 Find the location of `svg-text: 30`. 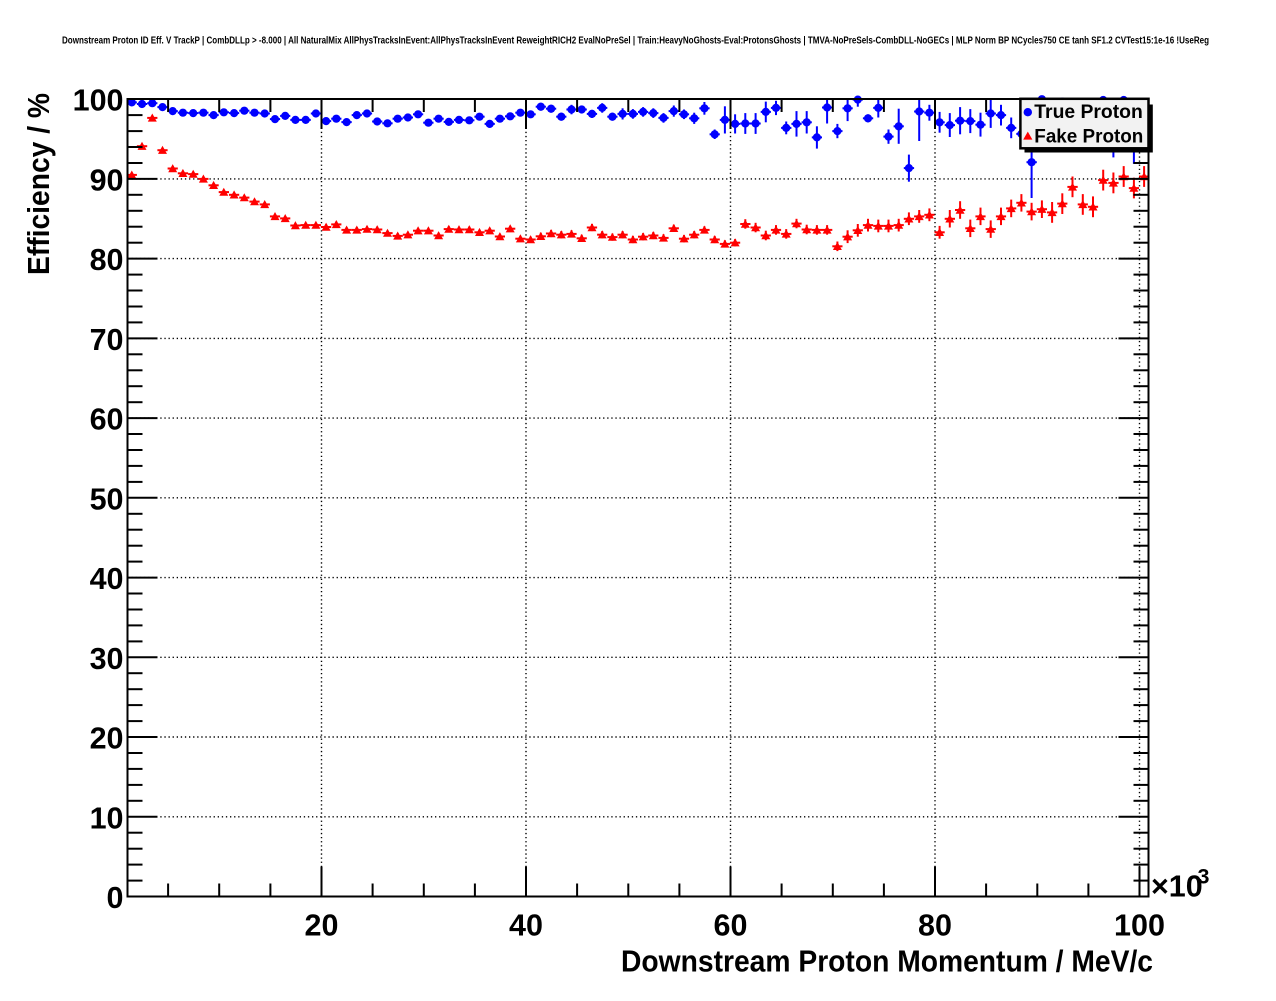

svg-text: 30 is located at coordinates (107, 659).